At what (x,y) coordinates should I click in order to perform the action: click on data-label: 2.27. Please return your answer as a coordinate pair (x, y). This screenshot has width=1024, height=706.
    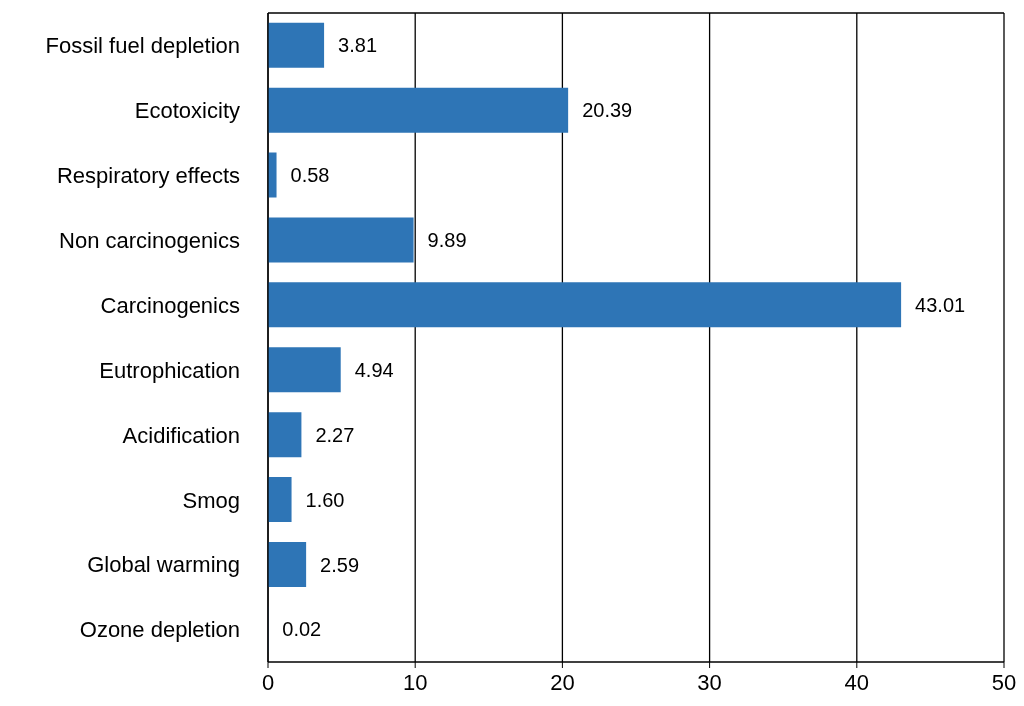
    Looking at the image, I should click on (335, 434).